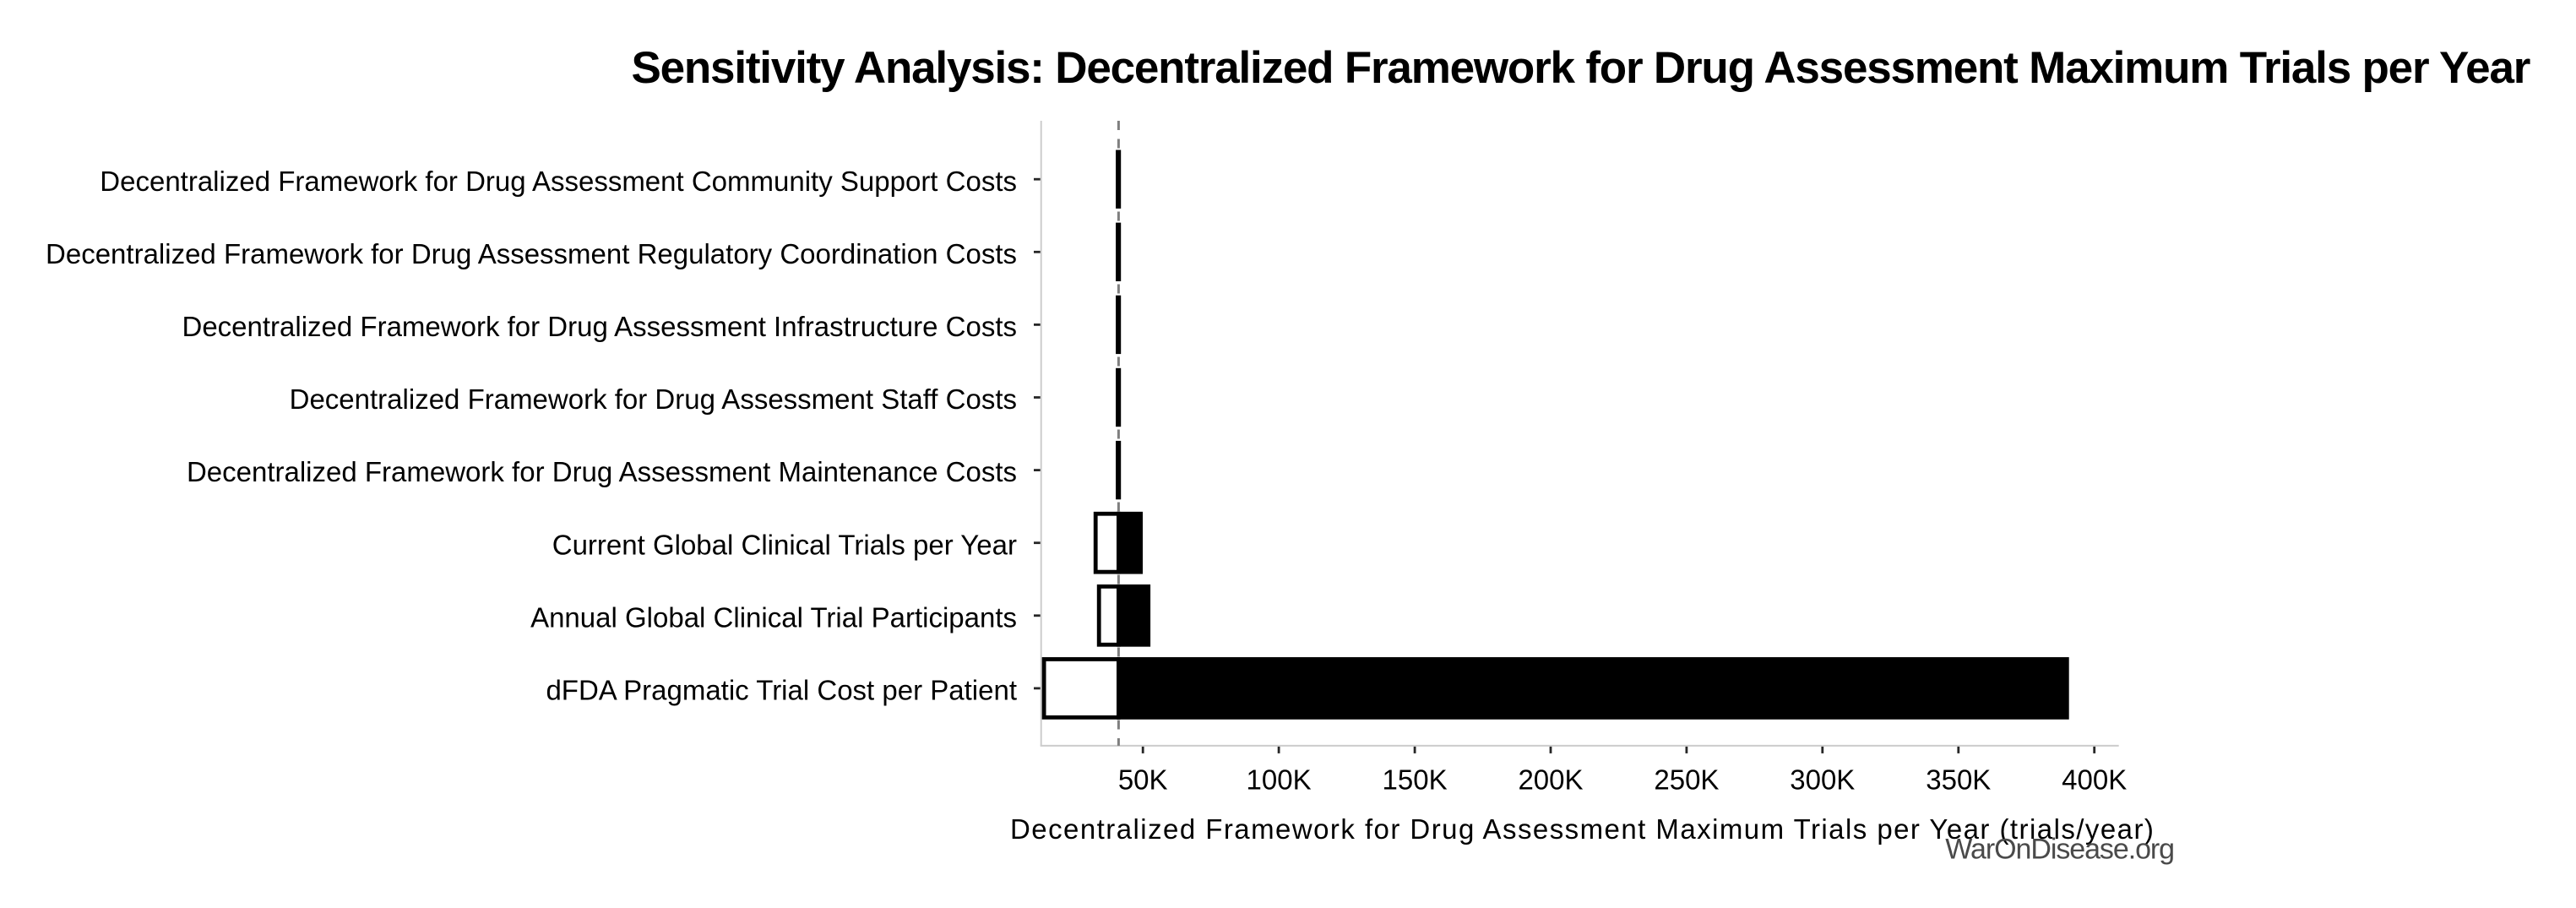 The width and height of the screenshot is (2576, 908). I want to click on svg-text: WarOnDisease.org, so click(2059, 850).